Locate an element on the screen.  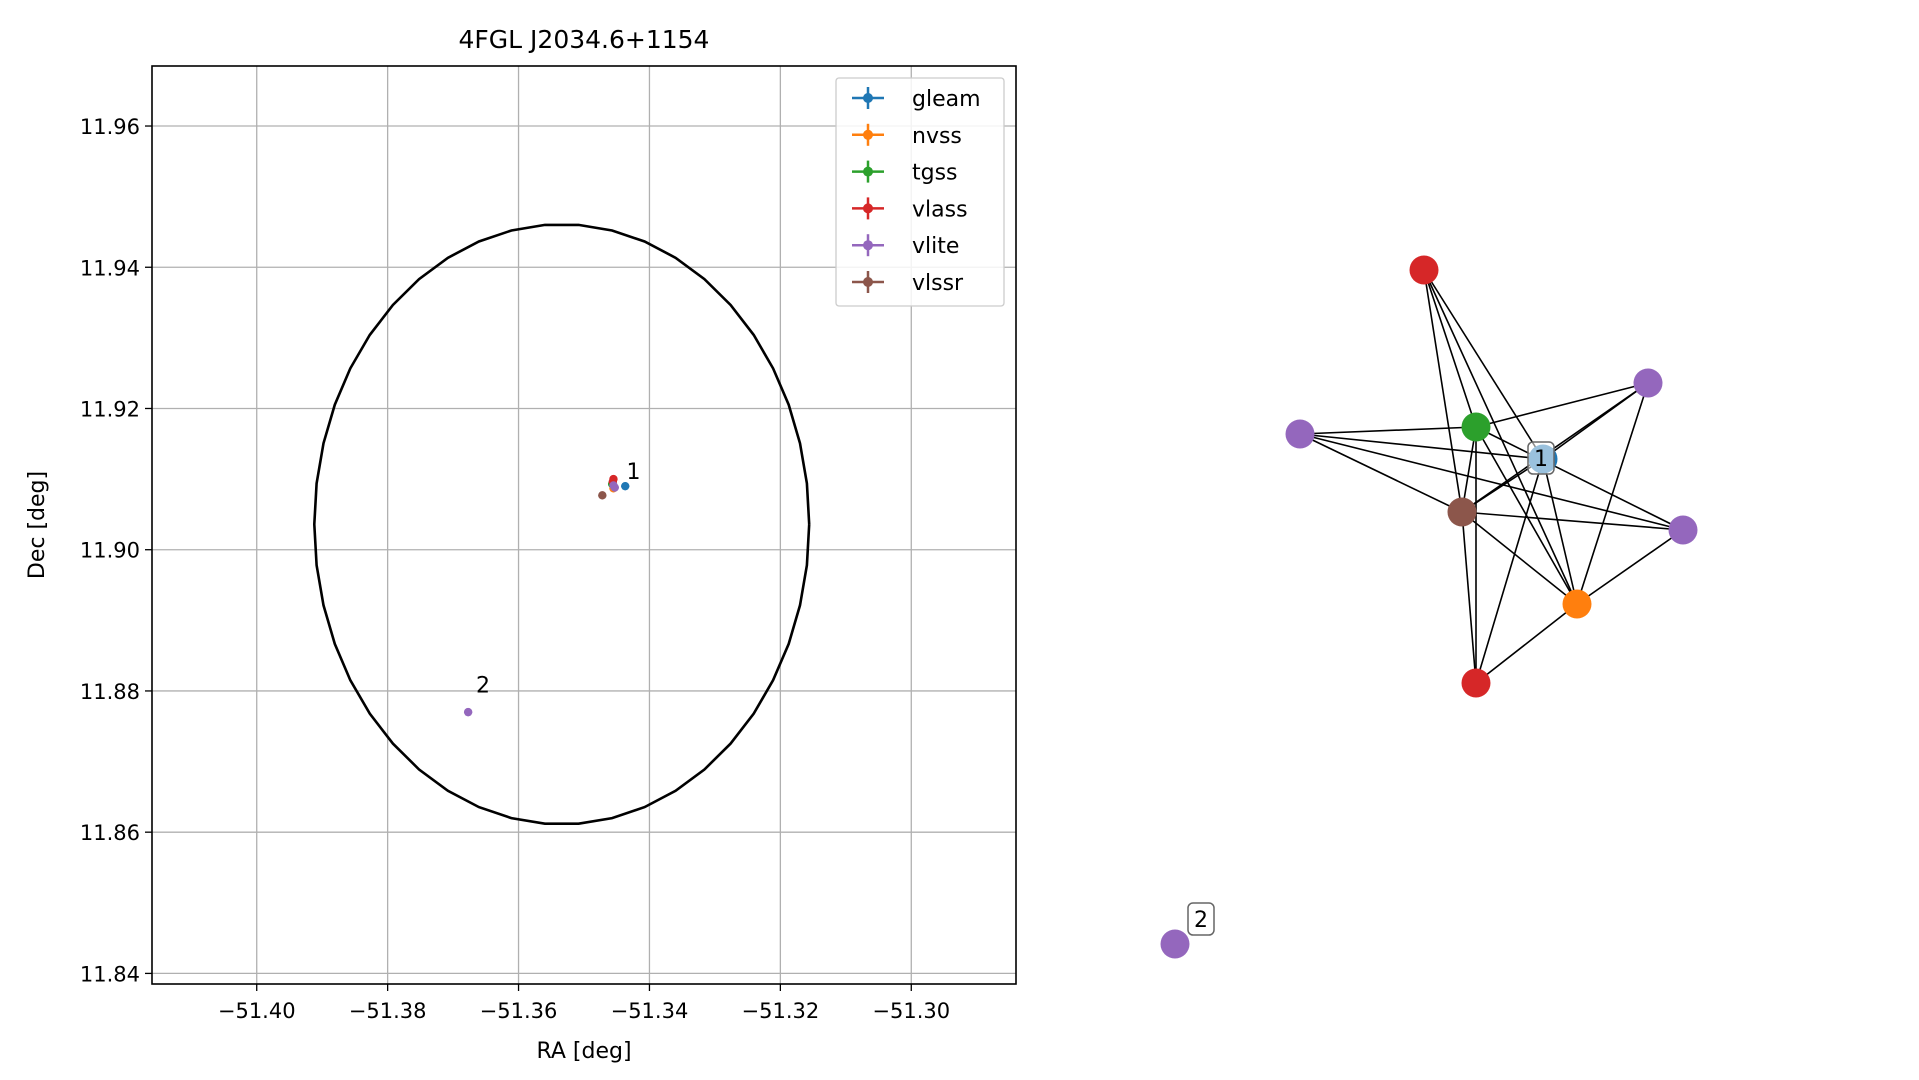
y-tick-label: 11.90 is located at coordinates (110, 551).